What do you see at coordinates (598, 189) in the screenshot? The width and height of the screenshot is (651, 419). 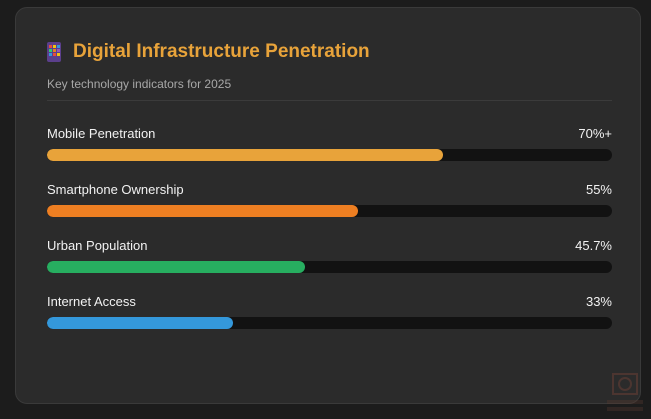 I see `indicator-value: 55%` at bounding box center [598, 189].